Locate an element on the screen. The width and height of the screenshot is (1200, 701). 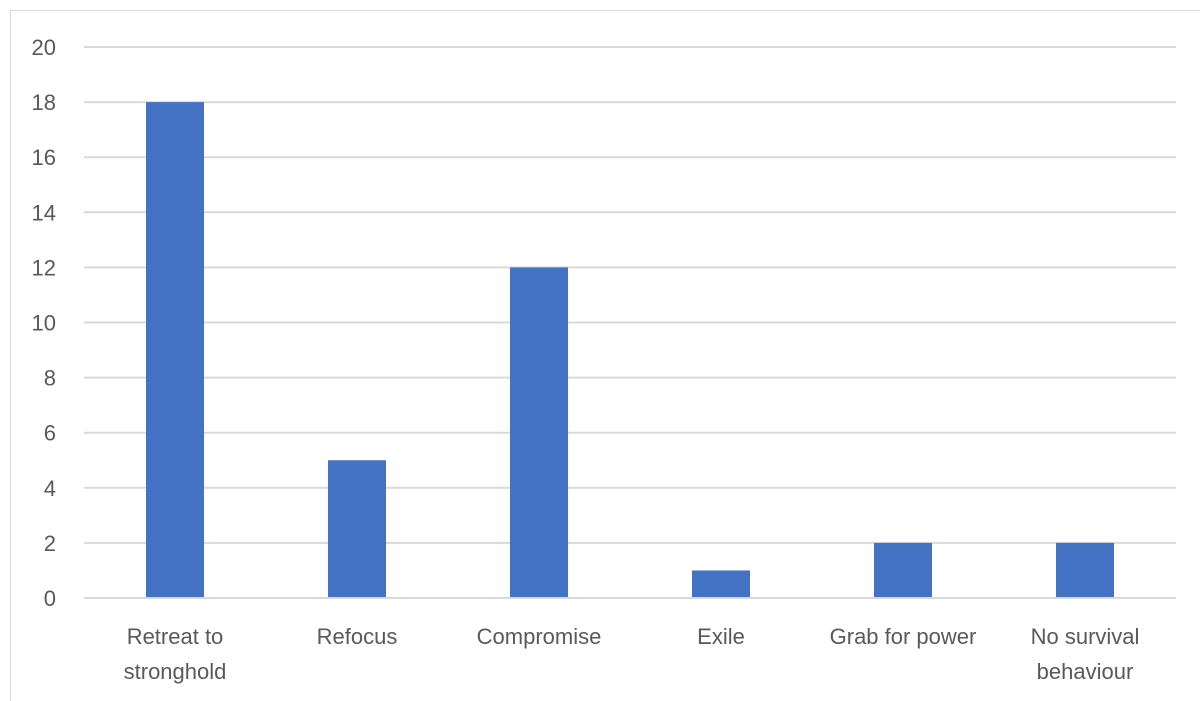
x-category-label: Grab for power is located at coordinates (903, 636).